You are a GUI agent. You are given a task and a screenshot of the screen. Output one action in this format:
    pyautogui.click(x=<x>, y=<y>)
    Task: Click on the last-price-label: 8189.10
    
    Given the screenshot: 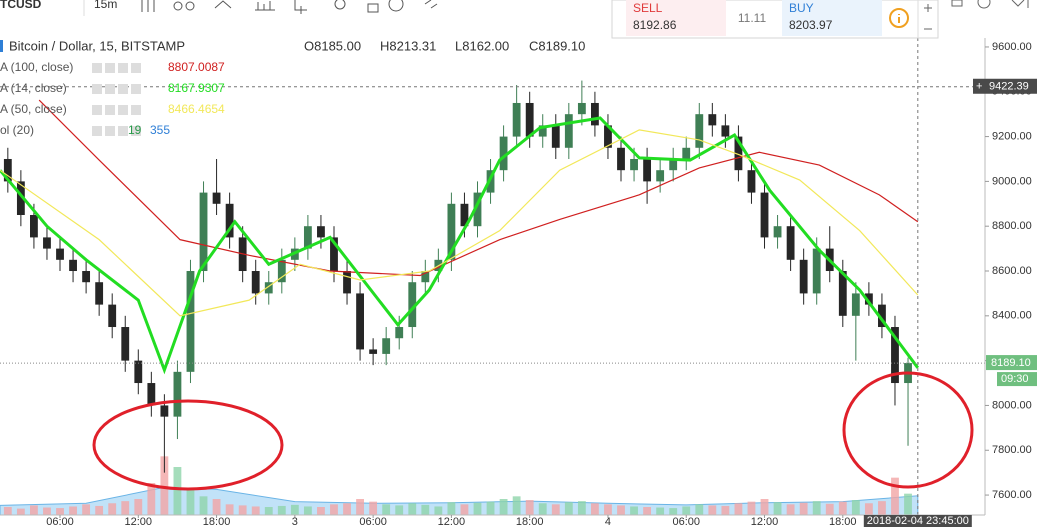 What is the action you would take?
    pyautogui.click(x=1011, y=363)
    